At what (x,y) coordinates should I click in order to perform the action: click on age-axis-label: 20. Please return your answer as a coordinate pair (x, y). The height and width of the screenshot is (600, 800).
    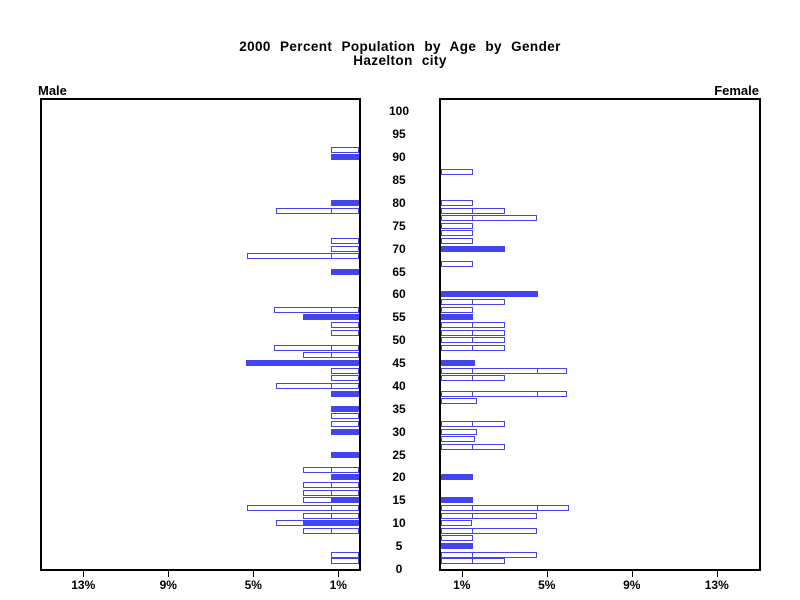
    Looking at the image, I should click on (399, 477).